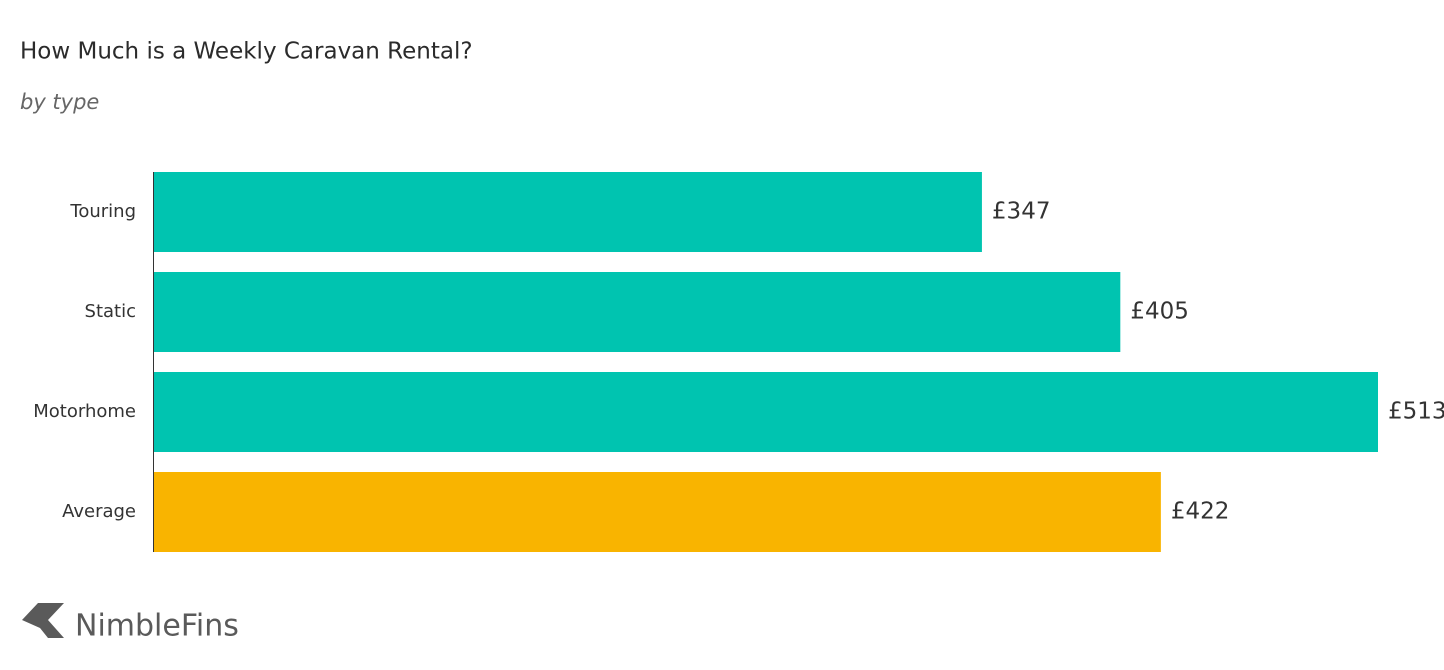 The height and width of the screenshot is (670, 1444). I want to click on chart-title: How Much is a Weekly Caravan Rental?, so click(246, 52).